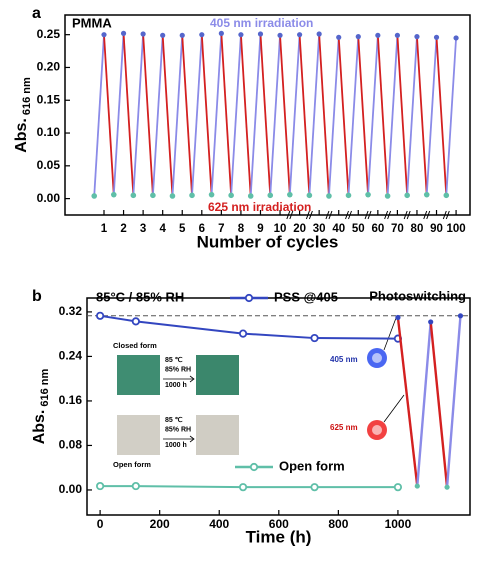  I want to click on x-tick-label: 4, so click(162, 229).